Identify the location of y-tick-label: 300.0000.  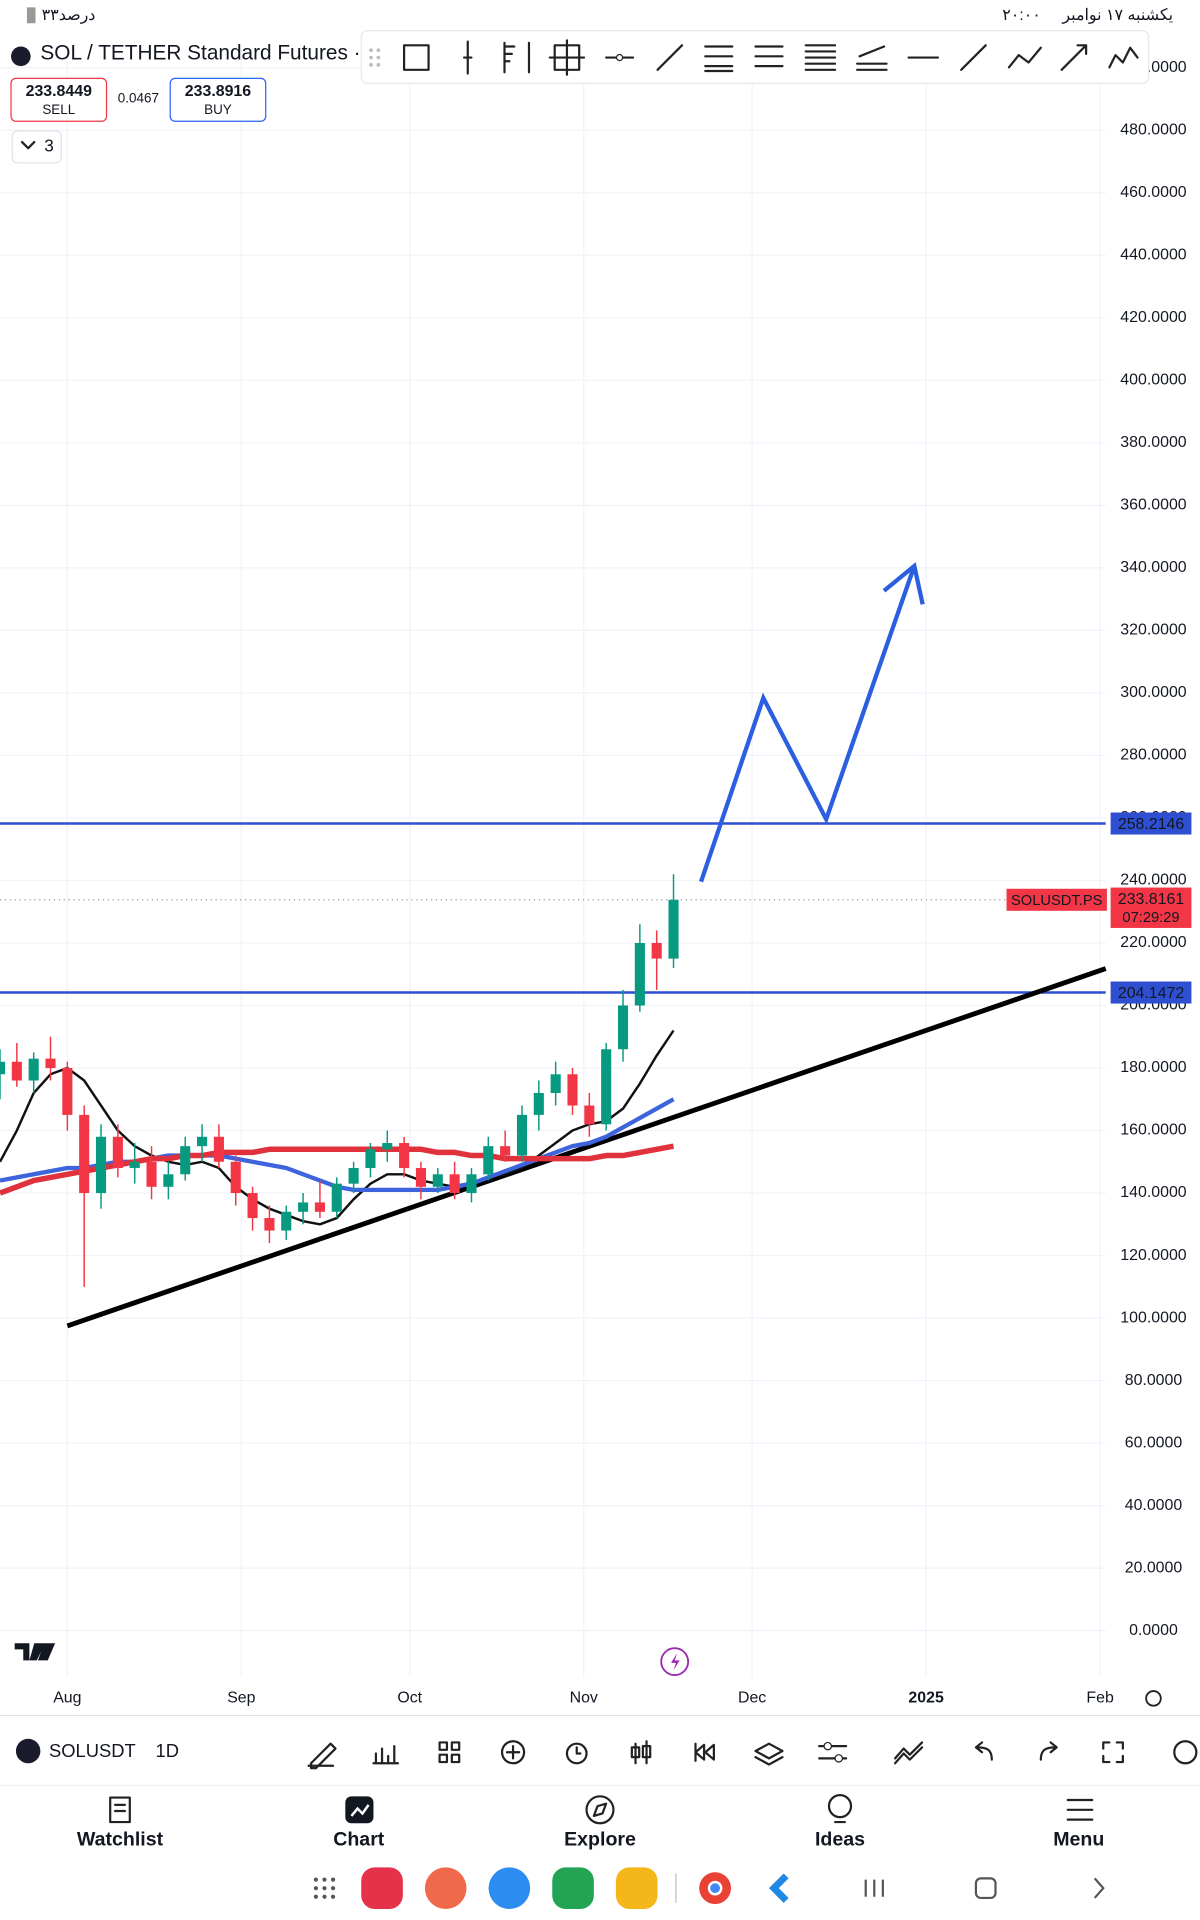
(1153, 692).